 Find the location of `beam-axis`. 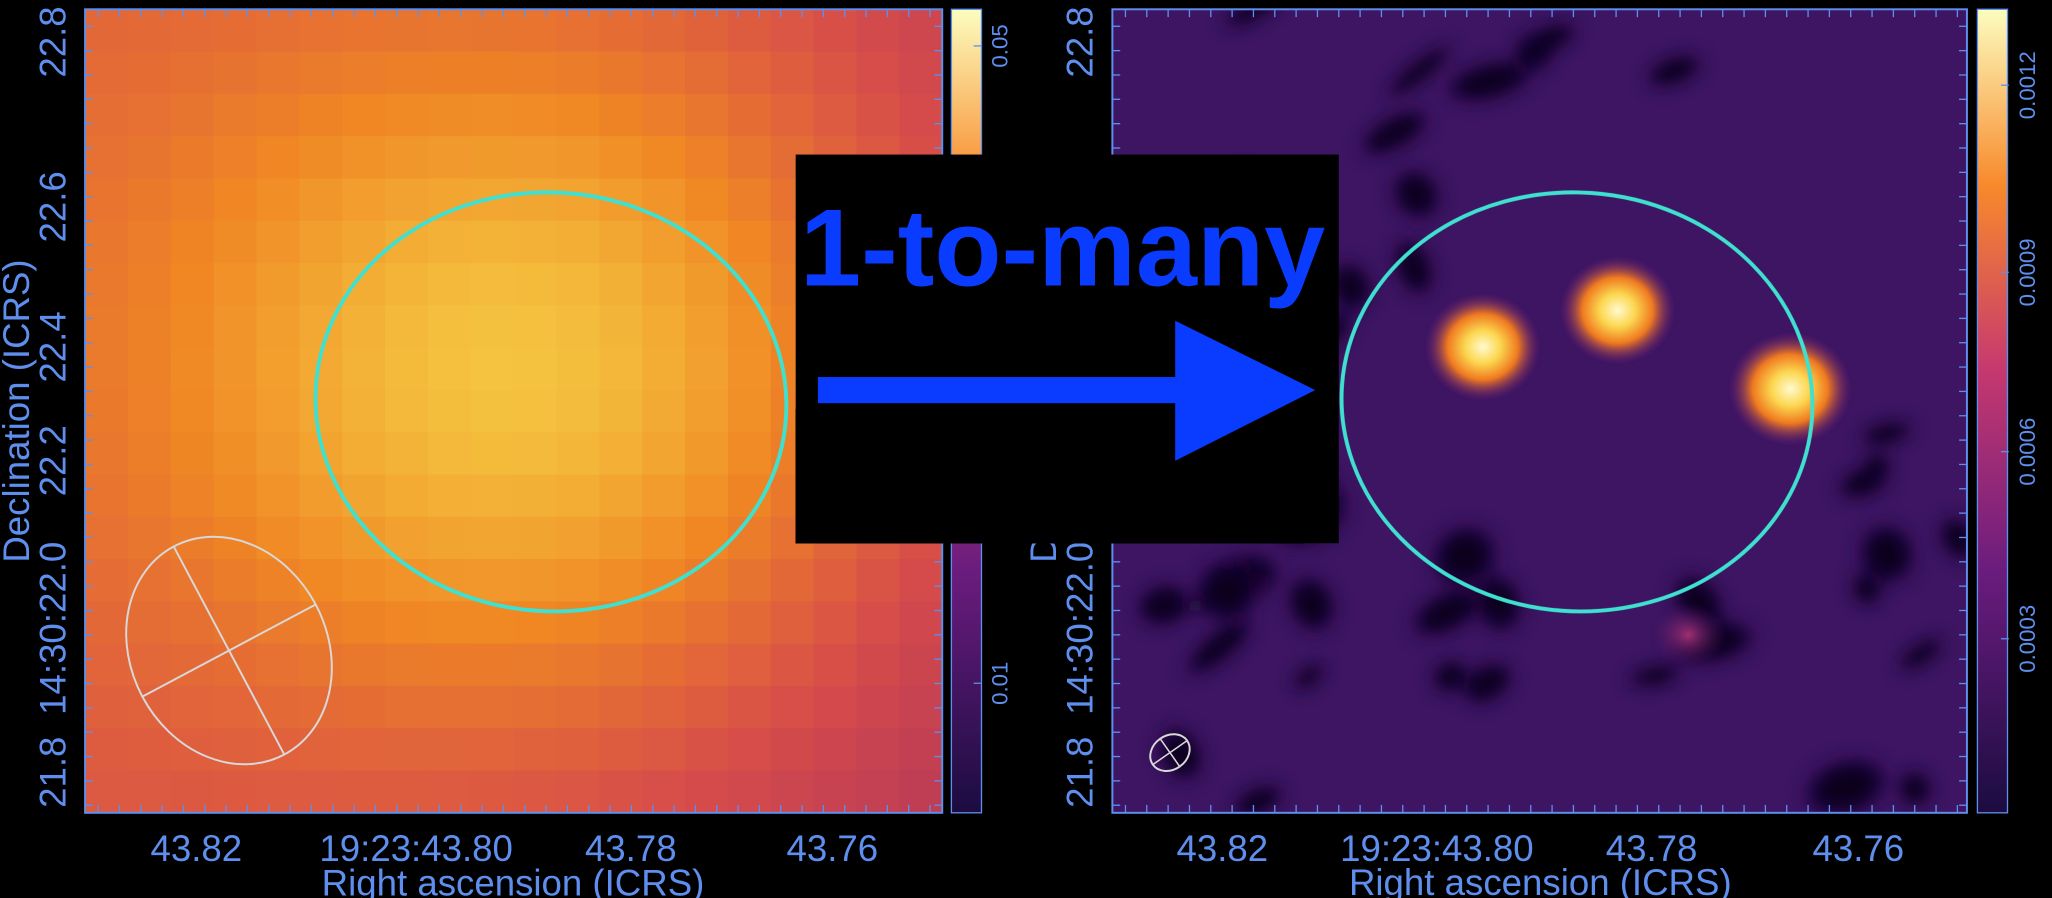

beam-axis is located at coordinates (229, 650).